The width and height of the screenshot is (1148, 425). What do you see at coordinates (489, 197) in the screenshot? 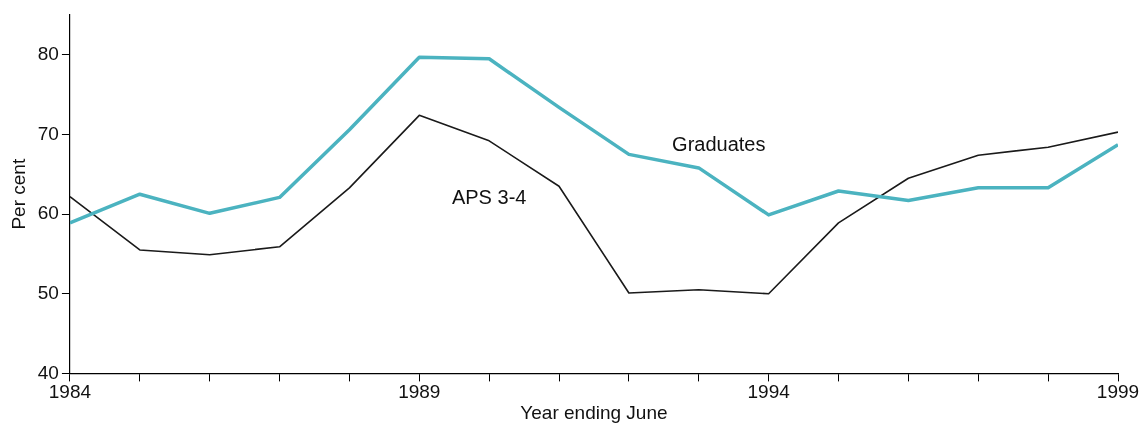
I see `series-label: APS 3-4` at bounding box center [489, 197].